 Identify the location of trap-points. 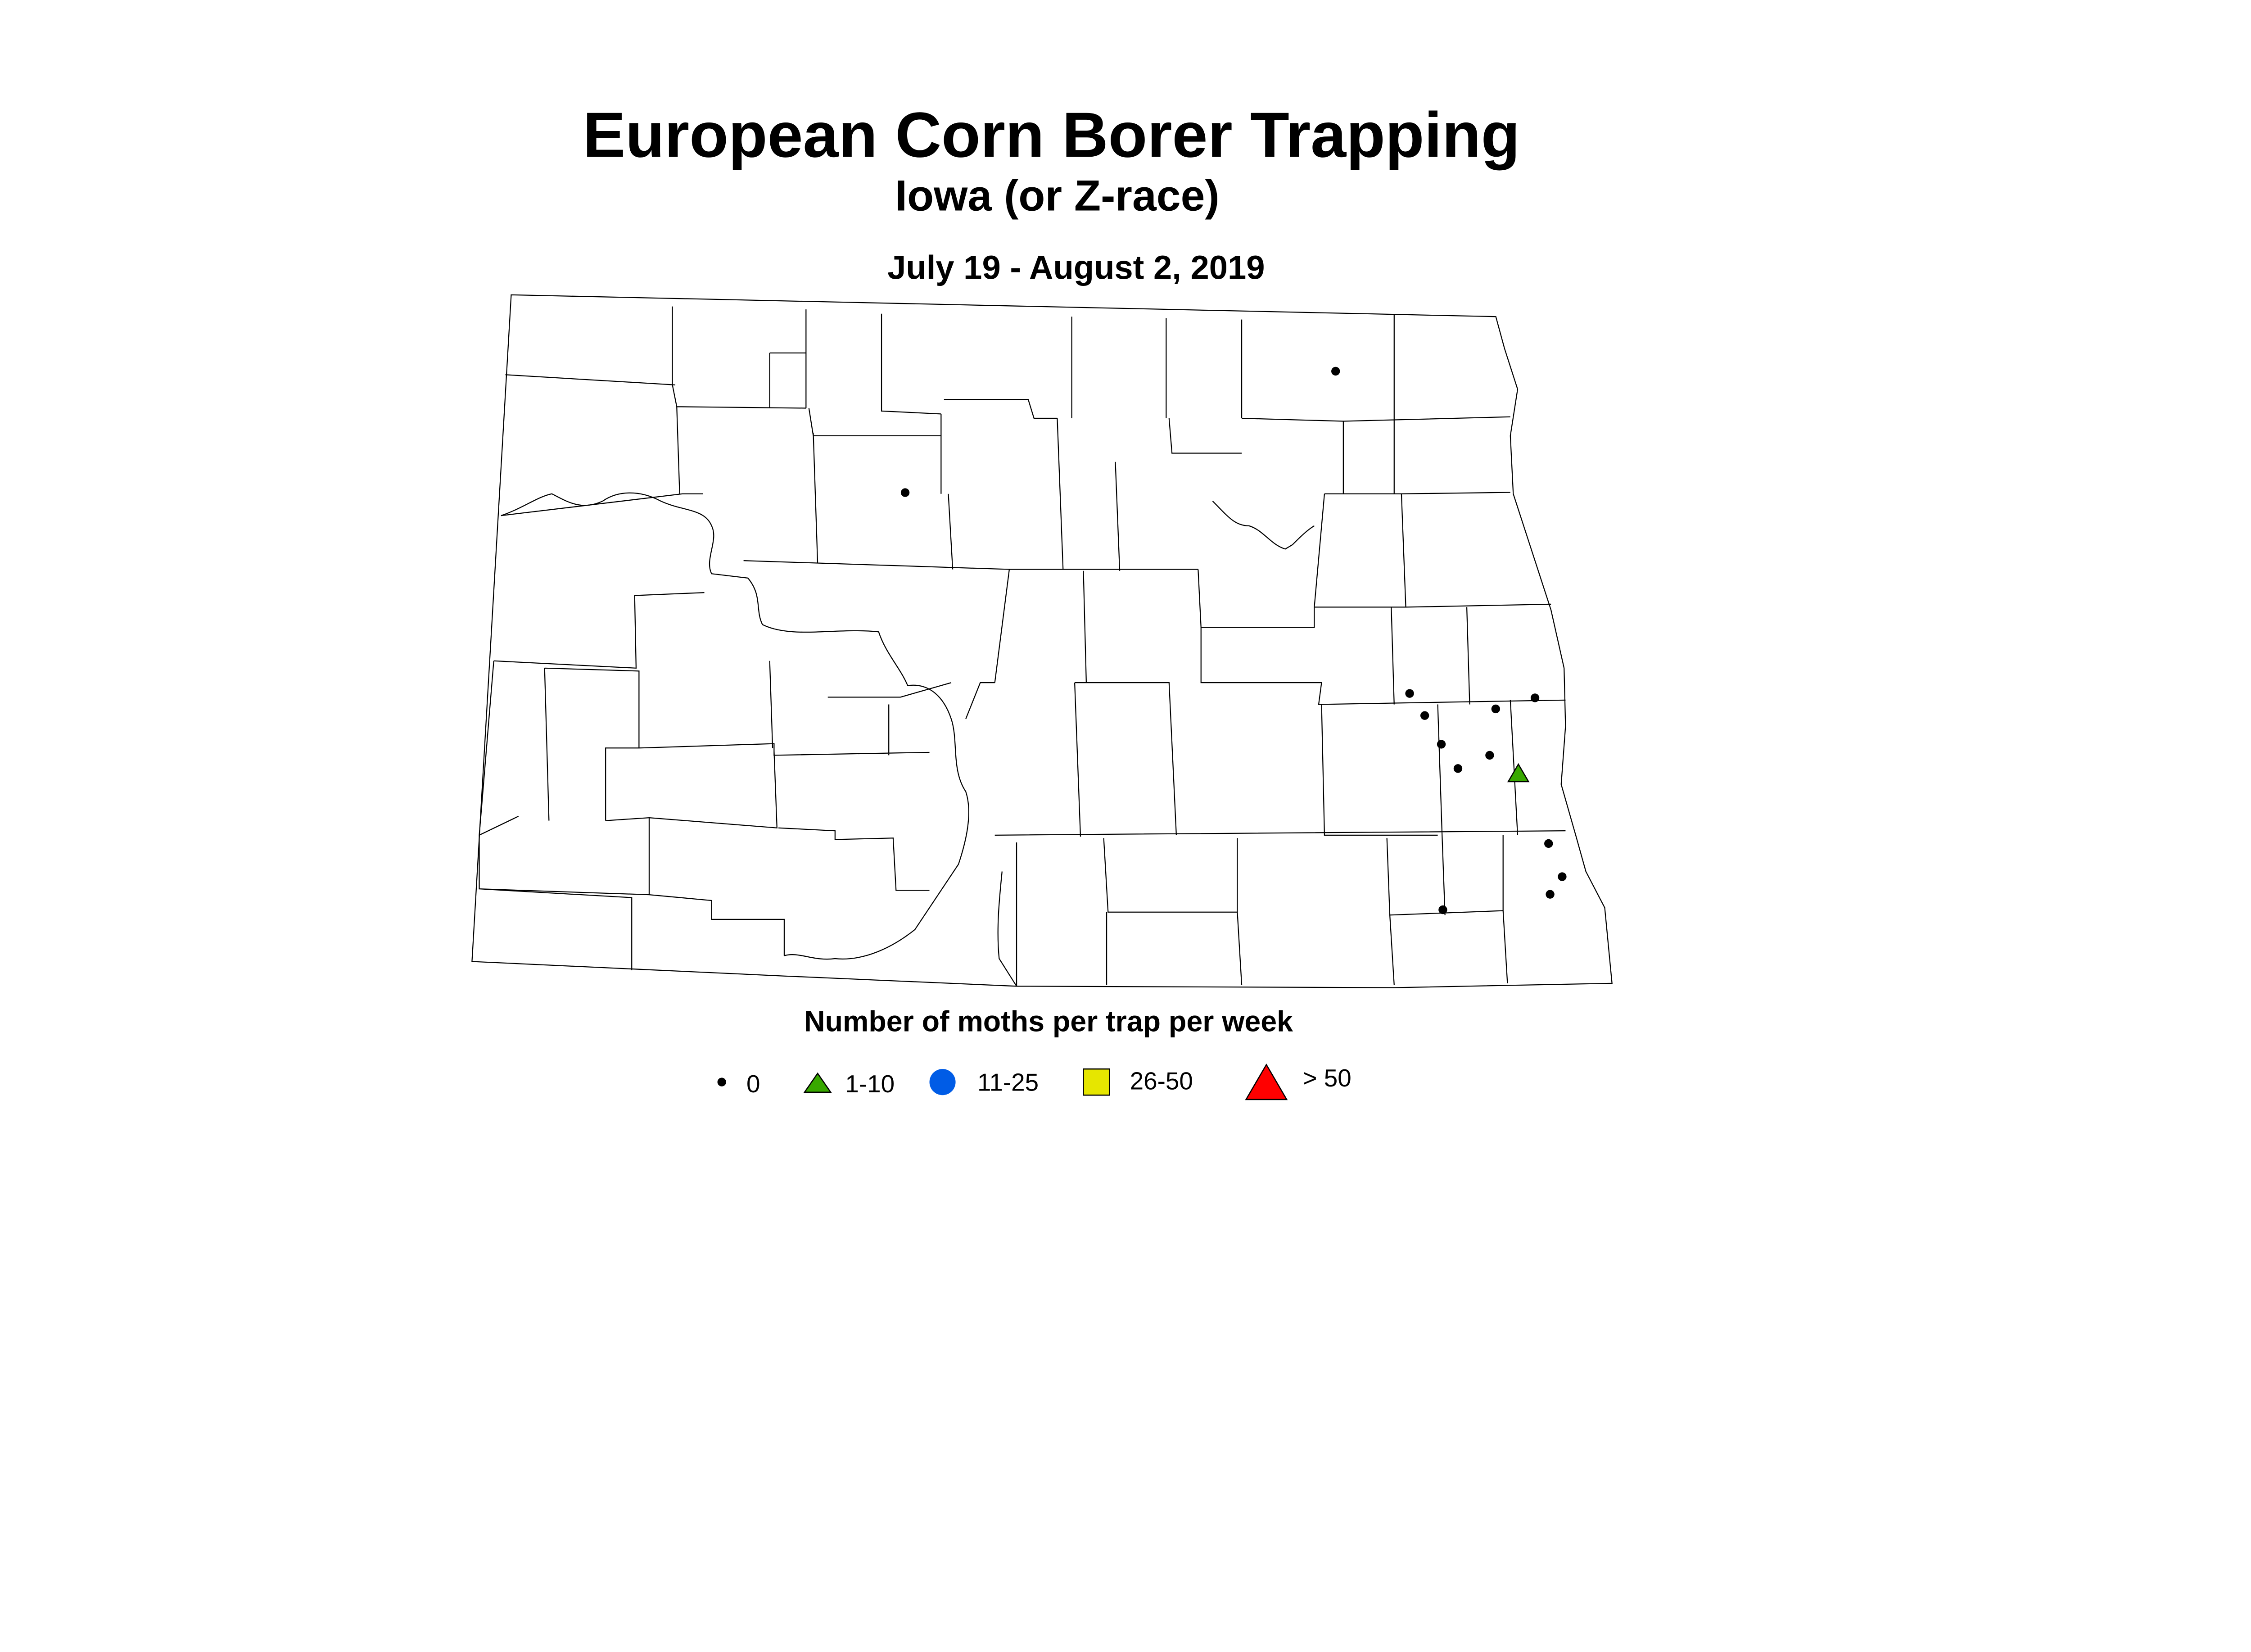
(1233, 640).